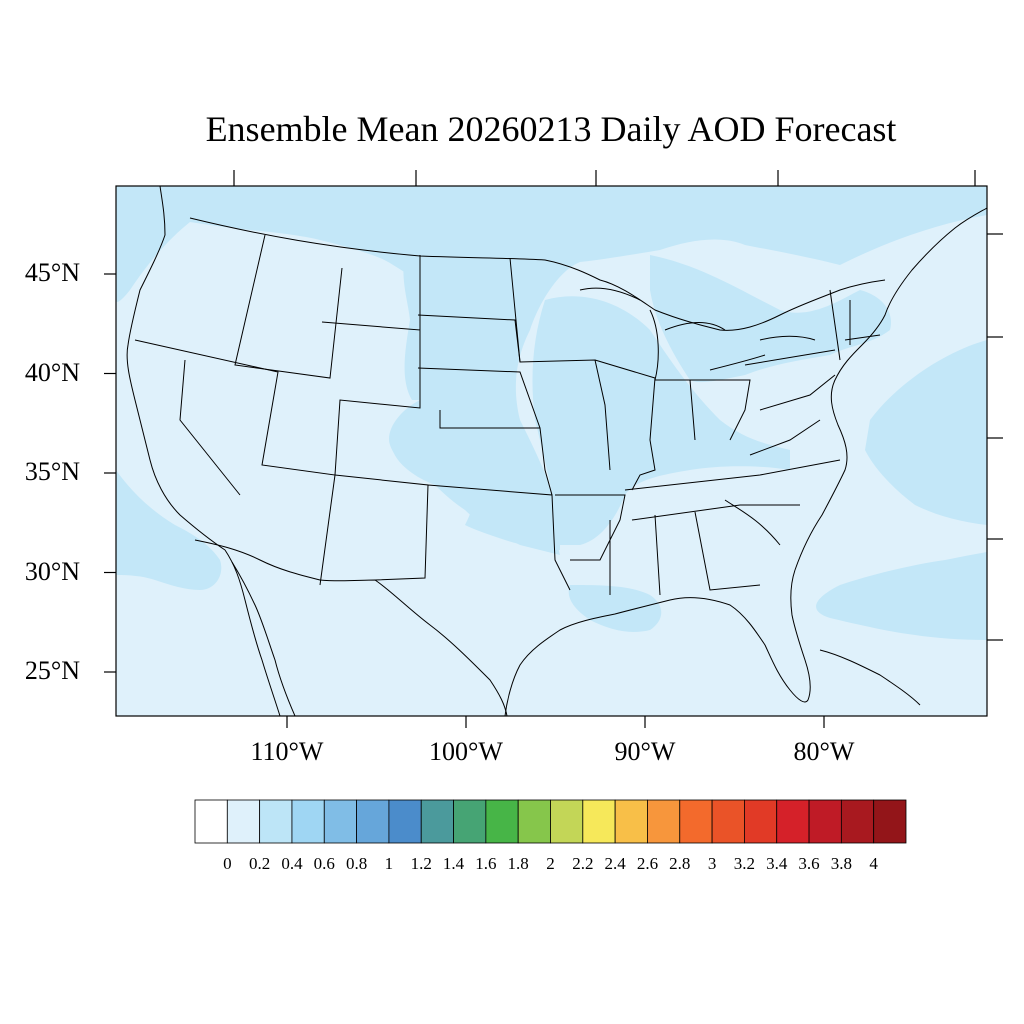 The height and width of the screenshot is (1024, 1024). What do you see at coordinates (453, 863) in the screenshot?
I see `colorbar-label: 1.4` at bounding box center [453, 863].